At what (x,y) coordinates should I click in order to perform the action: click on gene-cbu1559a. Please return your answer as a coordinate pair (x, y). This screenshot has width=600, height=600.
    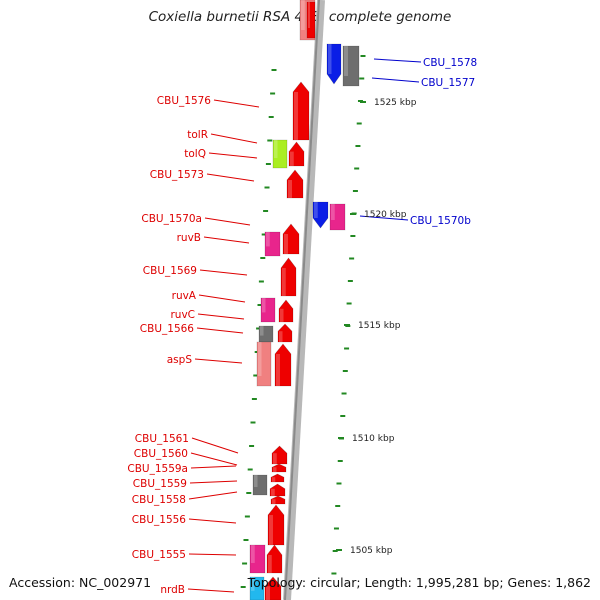
    Looking at the image, I should click on (277, 478).